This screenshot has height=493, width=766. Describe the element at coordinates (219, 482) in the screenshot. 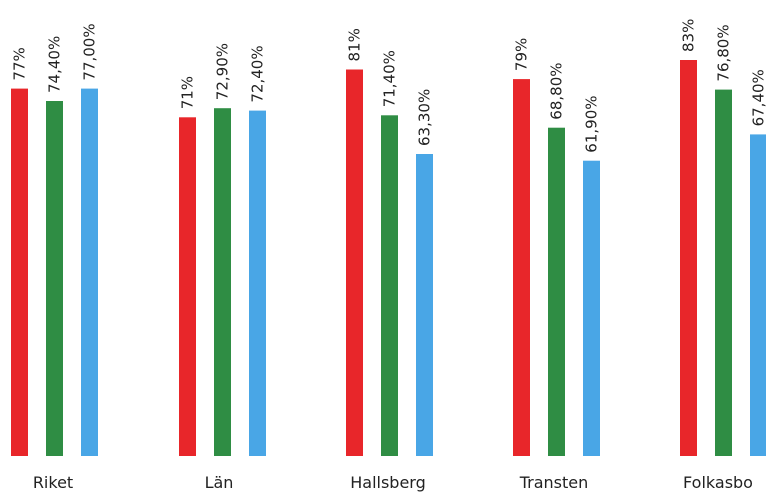

I see `category-label-län: Län` at that location.